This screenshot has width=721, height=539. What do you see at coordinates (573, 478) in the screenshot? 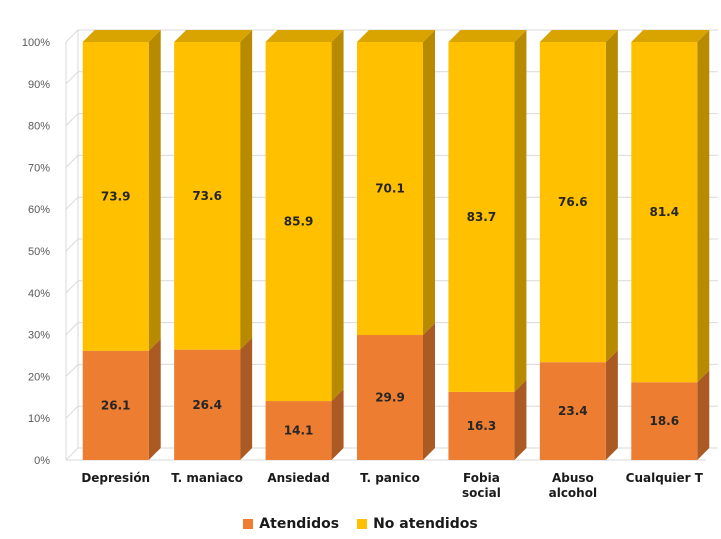
I see `x-tick-label: Abuso` at bounding box center [573, 478].